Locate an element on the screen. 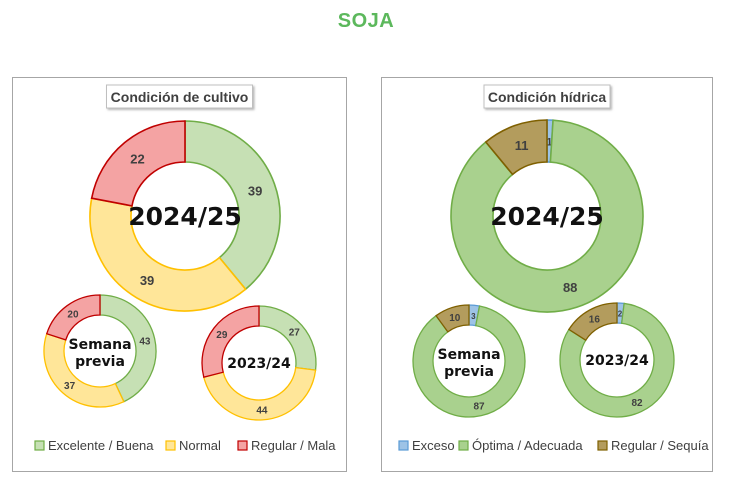 Image resolution: width=732 pixels, height=499 pixels. data-label: 2 is located at coordinates (620, 314).